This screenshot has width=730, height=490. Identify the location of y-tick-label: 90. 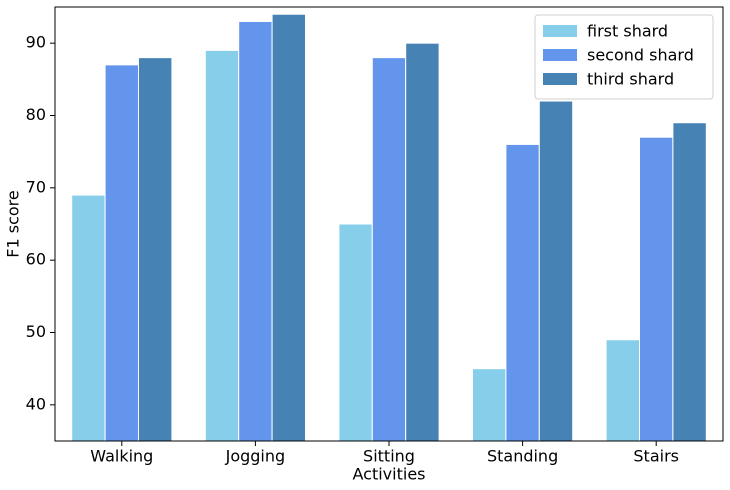
(36, 42).